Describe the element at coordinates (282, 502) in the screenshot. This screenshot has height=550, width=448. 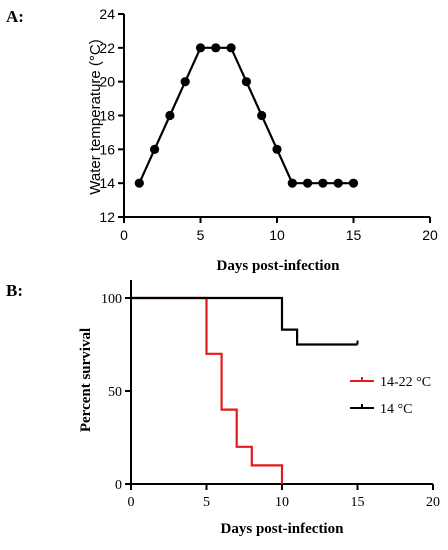
I see `panel-b-x-tick-label: 10` at that location.